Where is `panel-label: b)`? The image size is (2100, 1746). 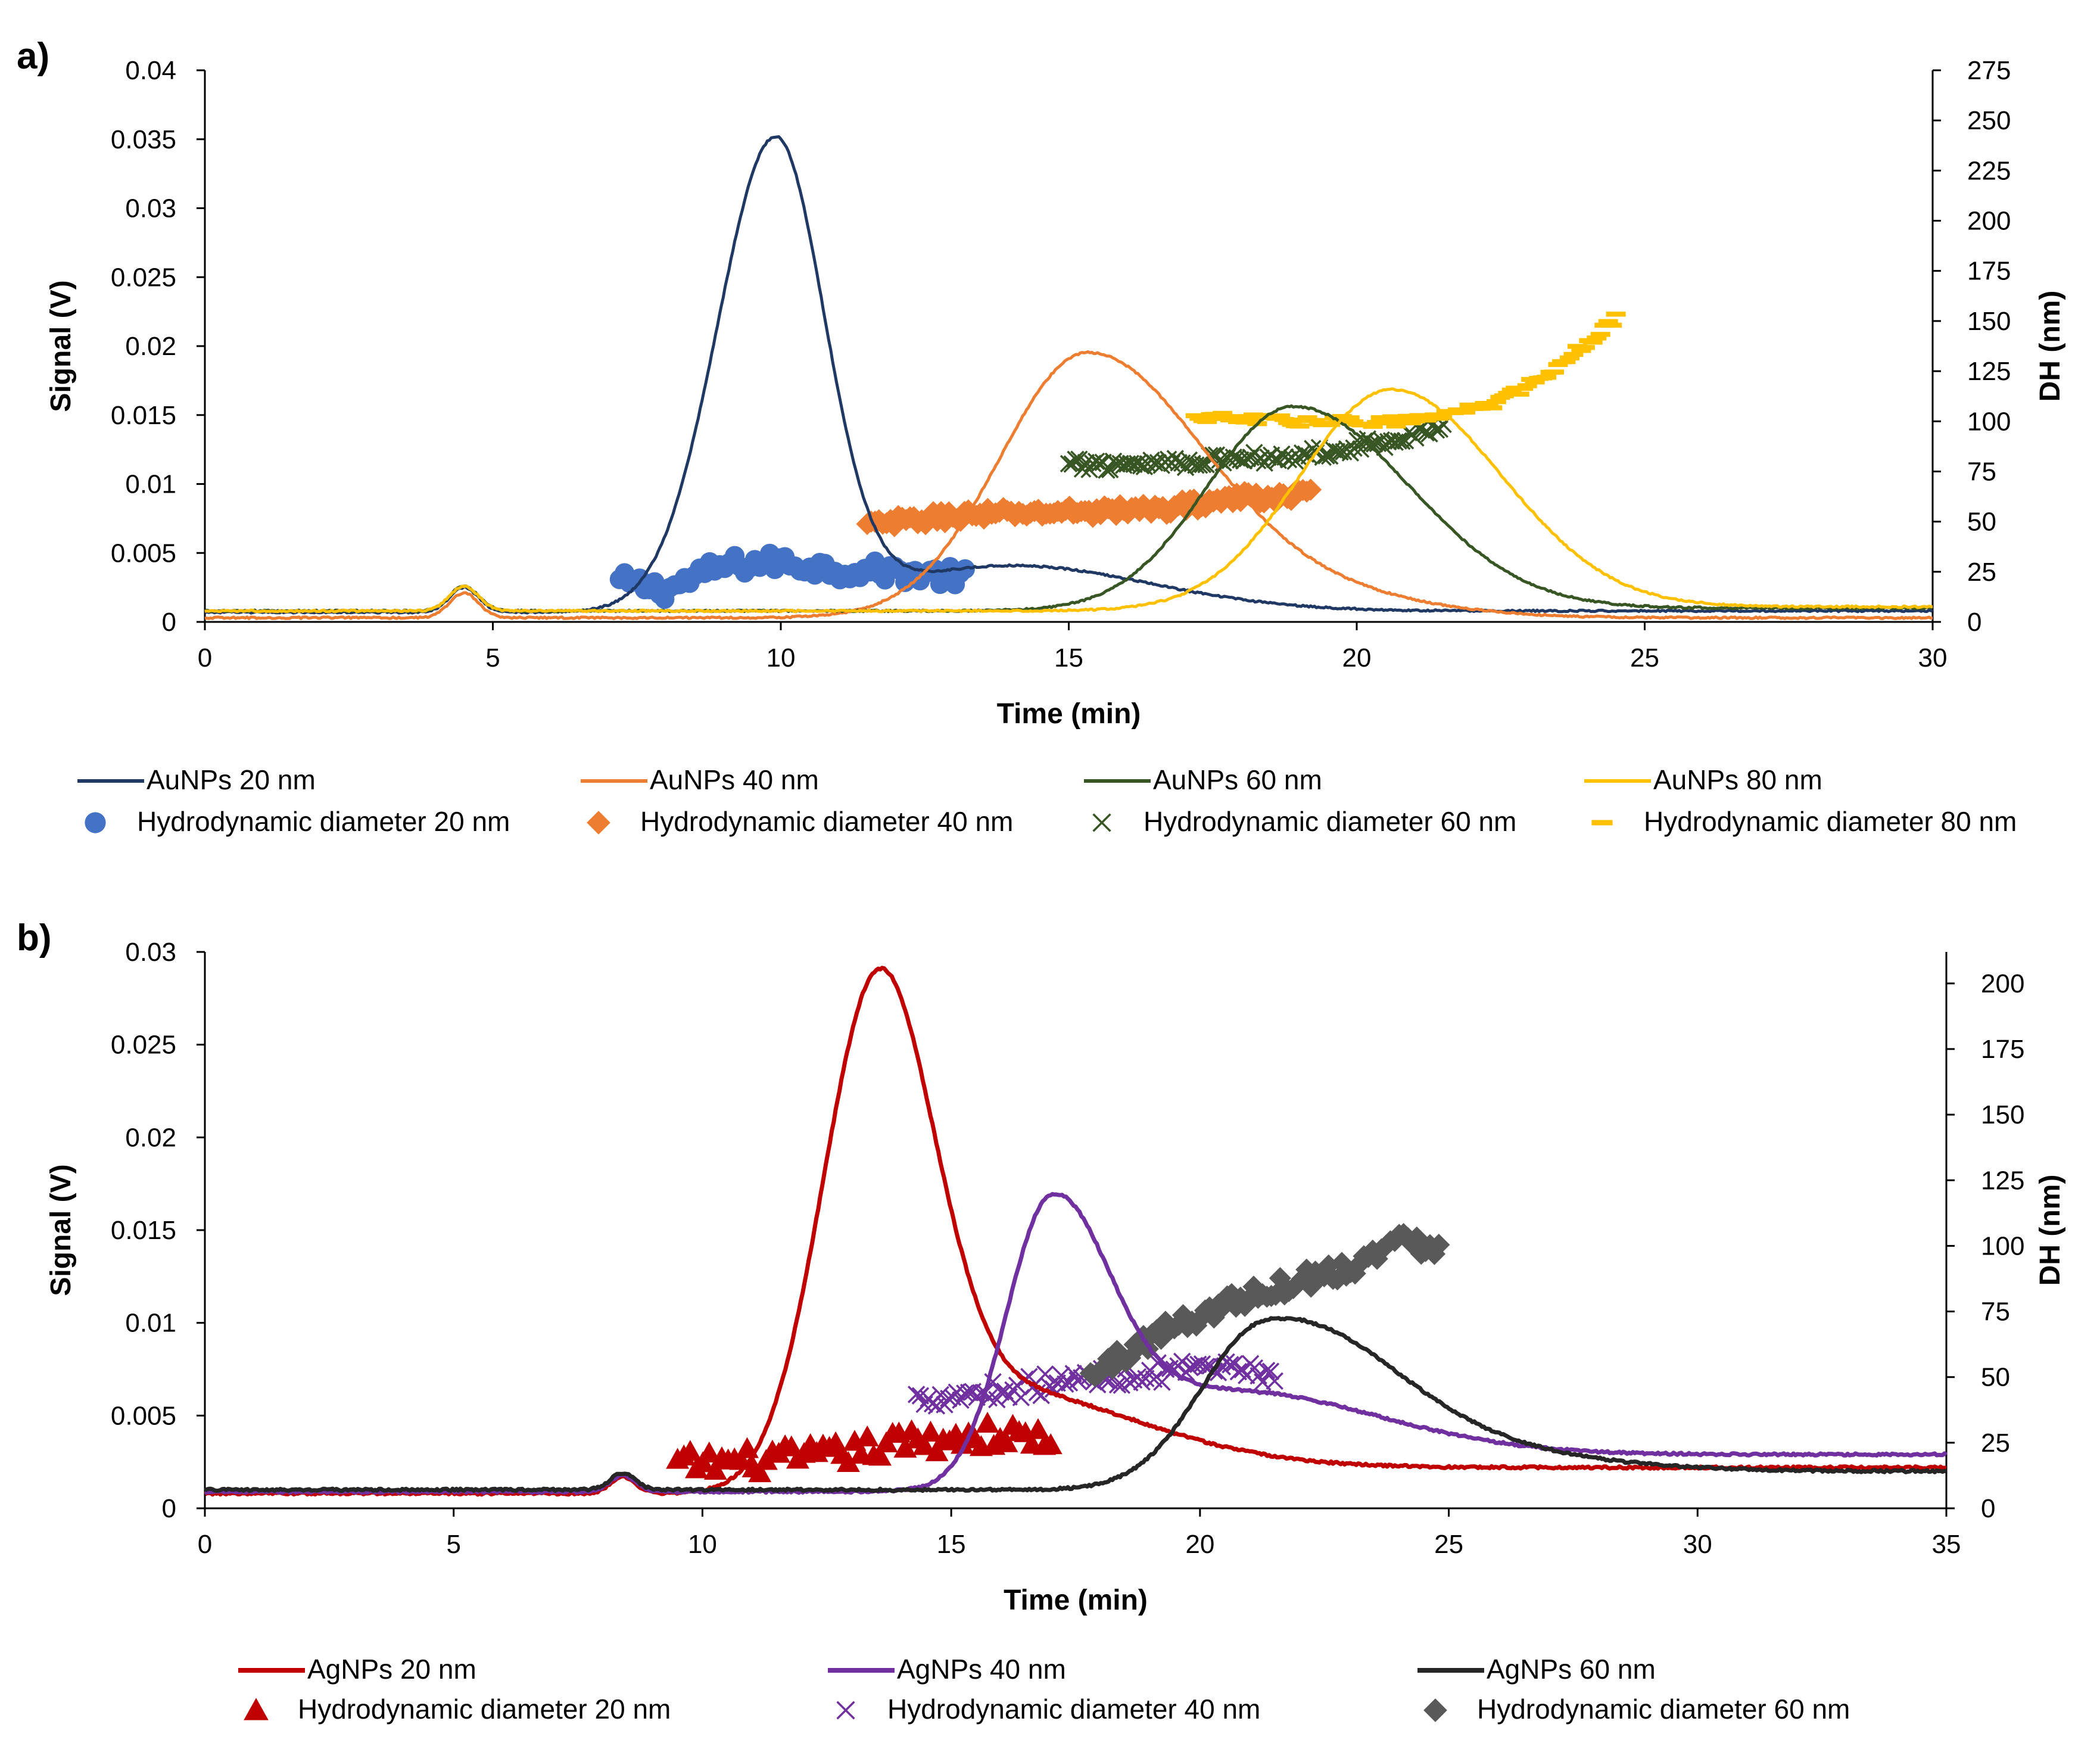
panel-label: b) is located at coordinates (34, 937).